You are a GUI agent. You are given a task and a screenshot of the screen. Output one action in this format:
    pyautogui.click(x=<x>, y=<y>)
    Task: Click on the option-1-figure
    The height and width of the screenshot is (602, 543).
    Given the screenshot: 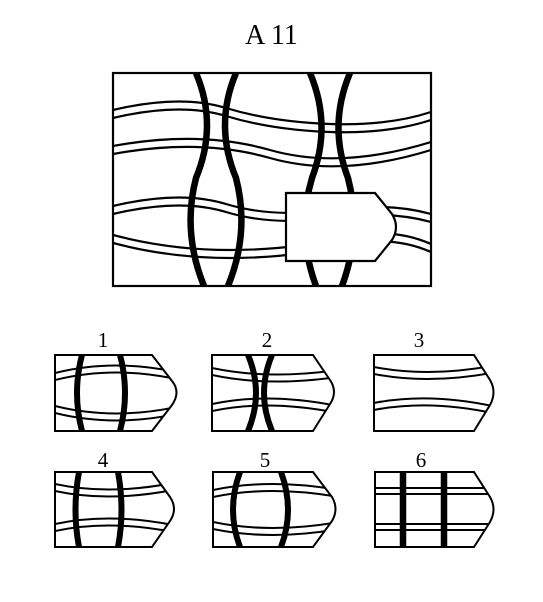 What is the action you would take?
    pyautogui.click(x=117, y=393)
    